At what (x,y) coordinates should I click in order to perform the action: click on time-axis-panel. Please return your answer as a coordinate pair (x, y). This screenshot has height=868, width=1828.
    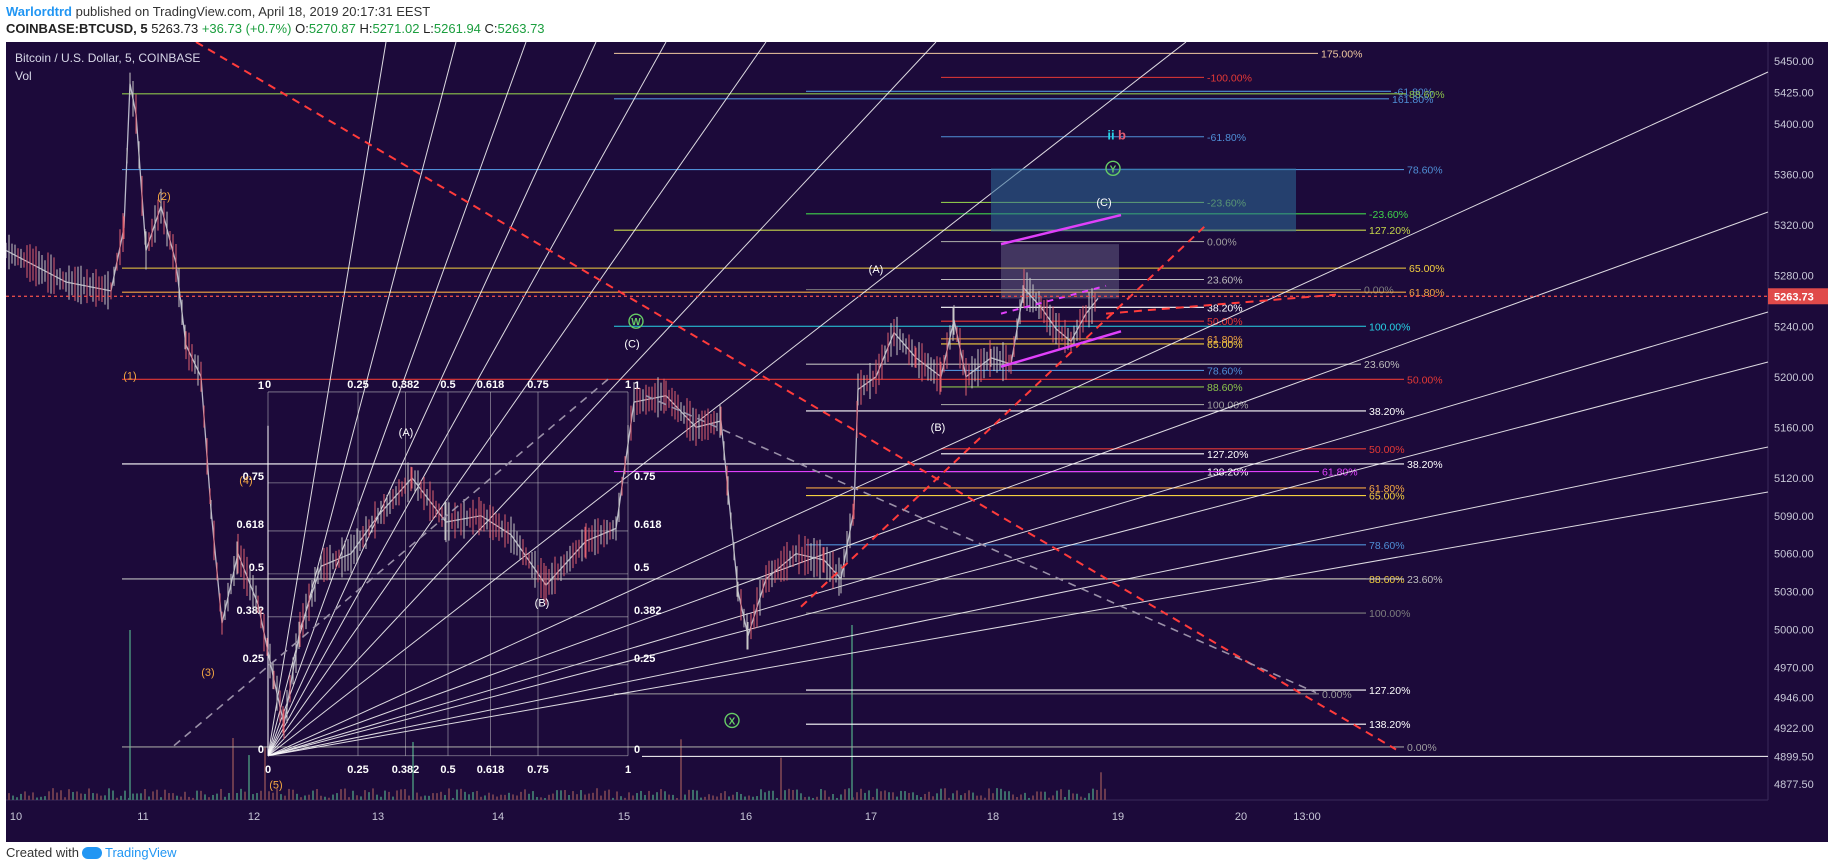
    Looking at the image, I should click on (917, 821).